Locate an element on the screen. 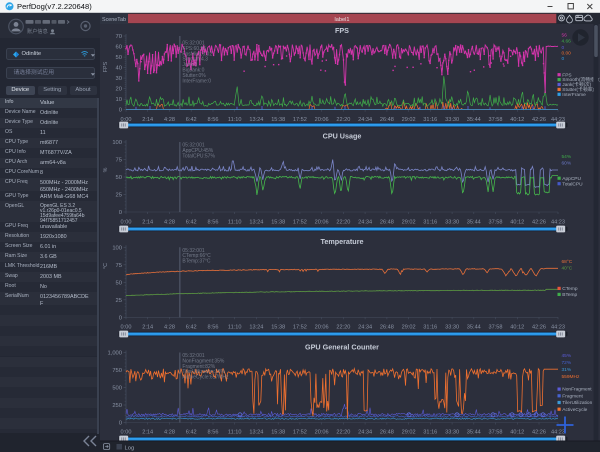  svg-text: 40 is located at coordinates (119, 69).